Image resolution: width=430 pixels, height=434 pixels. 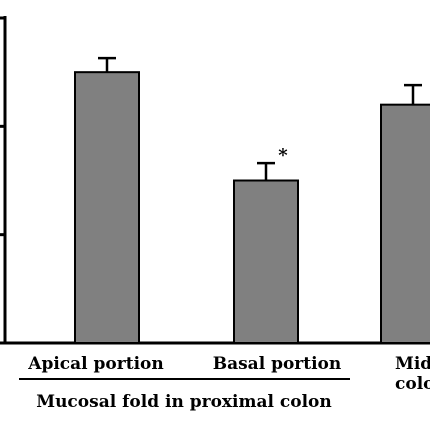 What do you see at coordinates (183, 402) in the screenshot?
I see `group-label: Mucosal fold in proximal colon` at bounding box center [183, 402].